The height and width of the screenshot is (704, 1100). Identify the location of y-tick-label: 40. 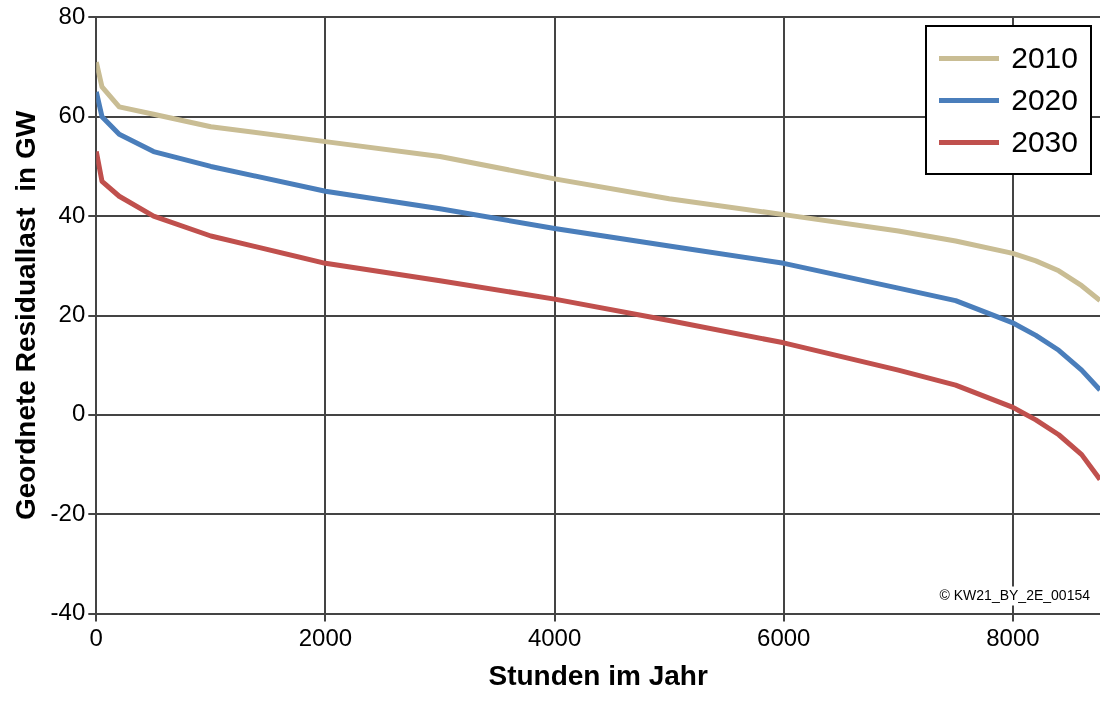
(72, 214).